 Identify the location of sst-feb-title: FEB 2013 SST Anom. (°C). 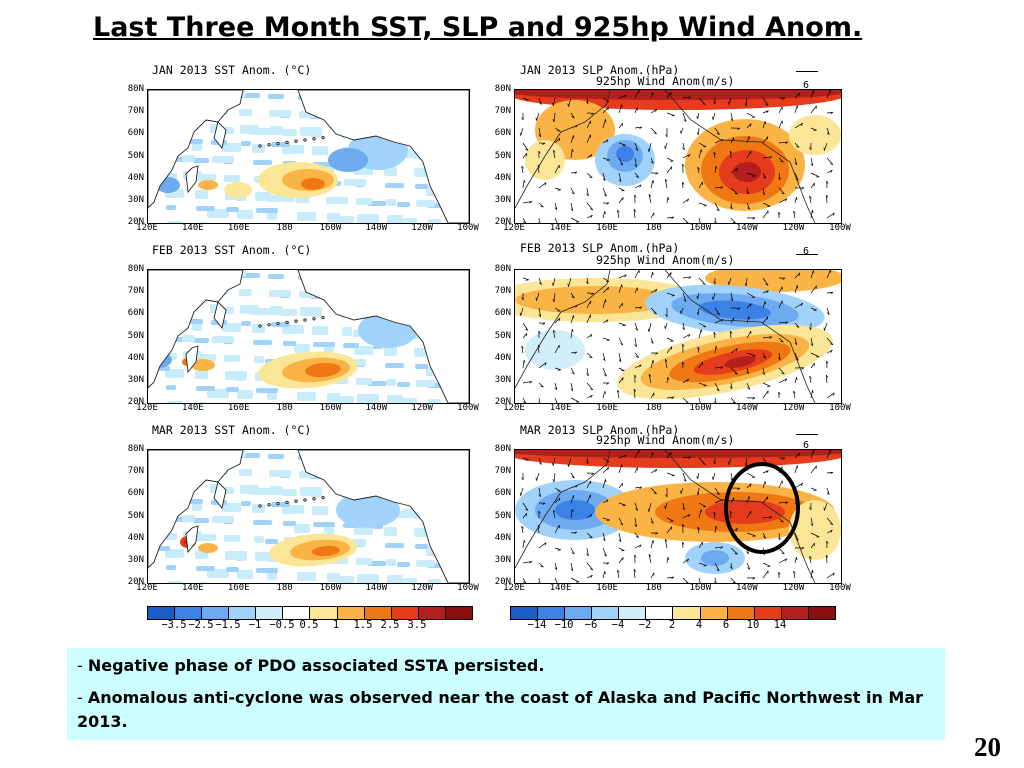
(232, 250).